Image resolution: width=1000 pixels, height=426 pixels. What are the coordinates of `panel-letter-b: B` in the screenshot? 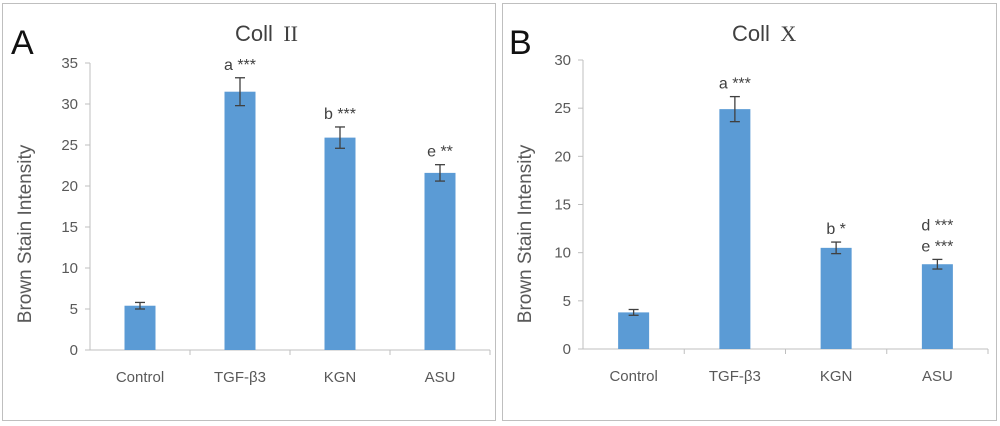 It's located at (520, 43).